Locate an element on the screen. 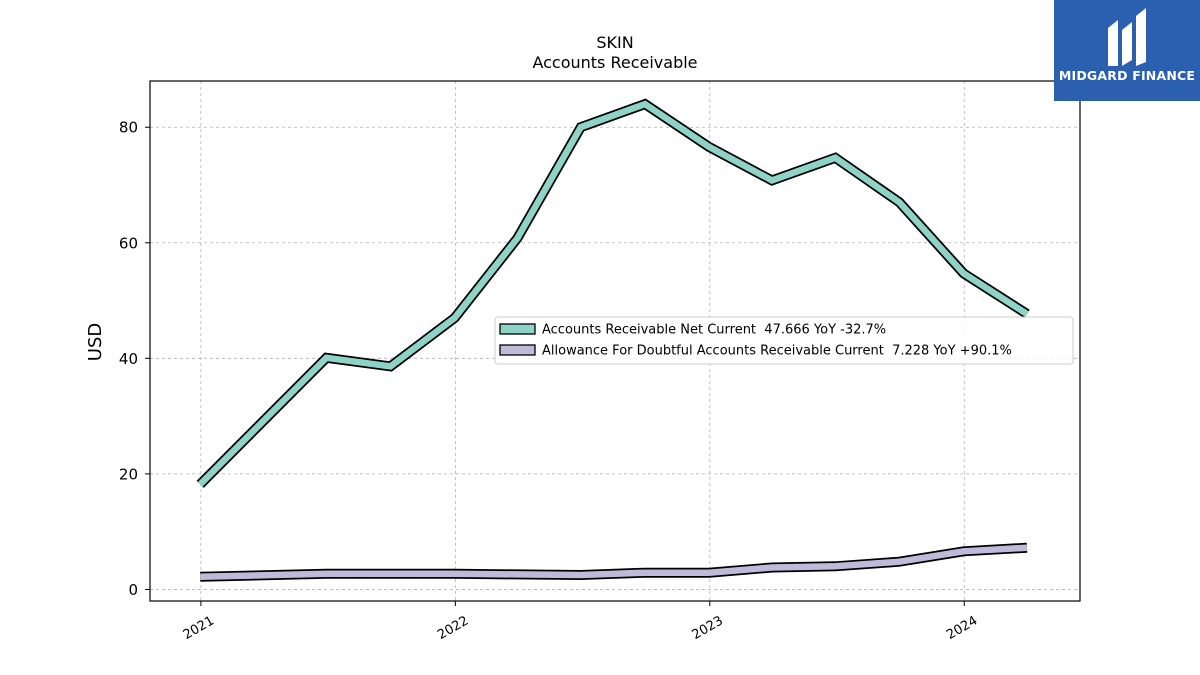  y-tick-label: 80 is located at coordinates (128, 128).